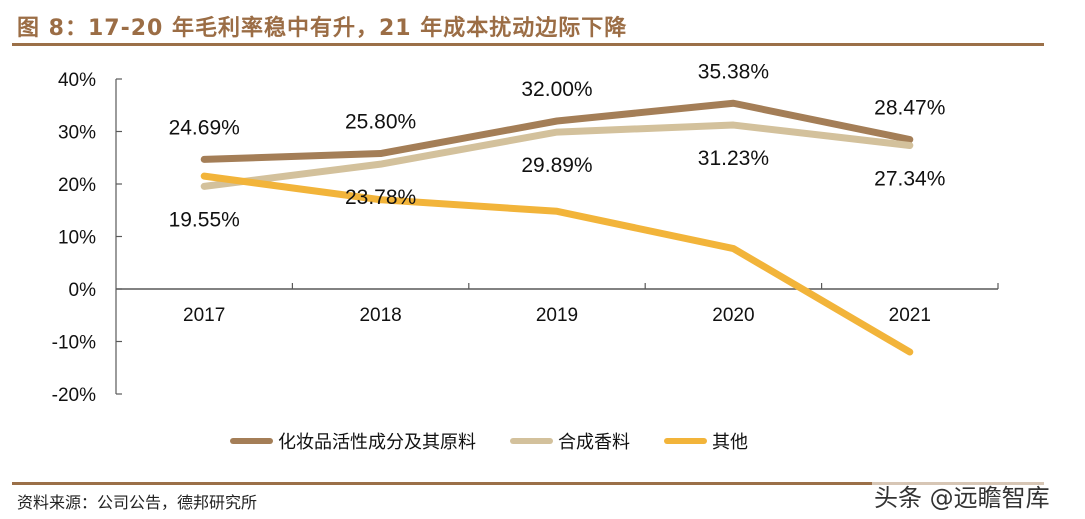 The width and height of the screenshot is (1085, 519). I want to click on y-tick-label: 10%, so click(77, 238).